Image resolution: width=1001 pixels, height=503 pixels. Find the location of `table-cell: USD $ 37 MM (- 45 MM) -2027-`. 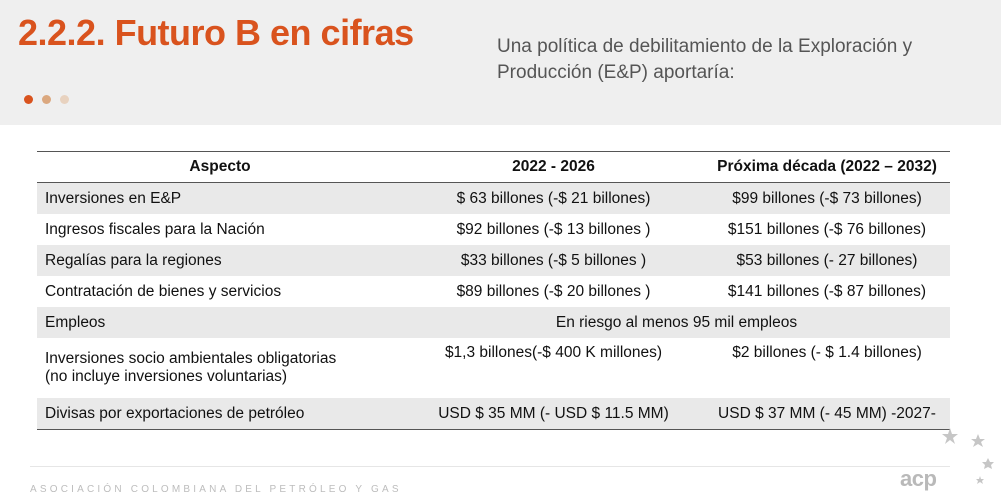

table-cell: USD $ 37 MM (- 45 MM) -2027- is located at coordinates (827, 414).